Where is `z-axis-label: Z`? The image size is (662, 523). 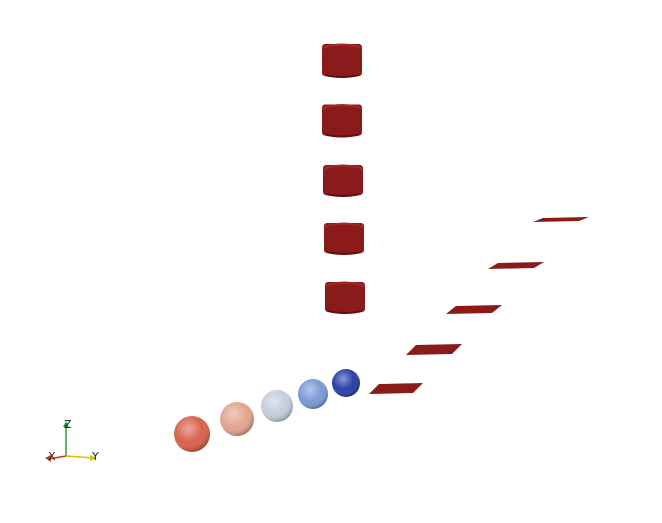
z-axis-label: Z is located at coordinates (68, 424).